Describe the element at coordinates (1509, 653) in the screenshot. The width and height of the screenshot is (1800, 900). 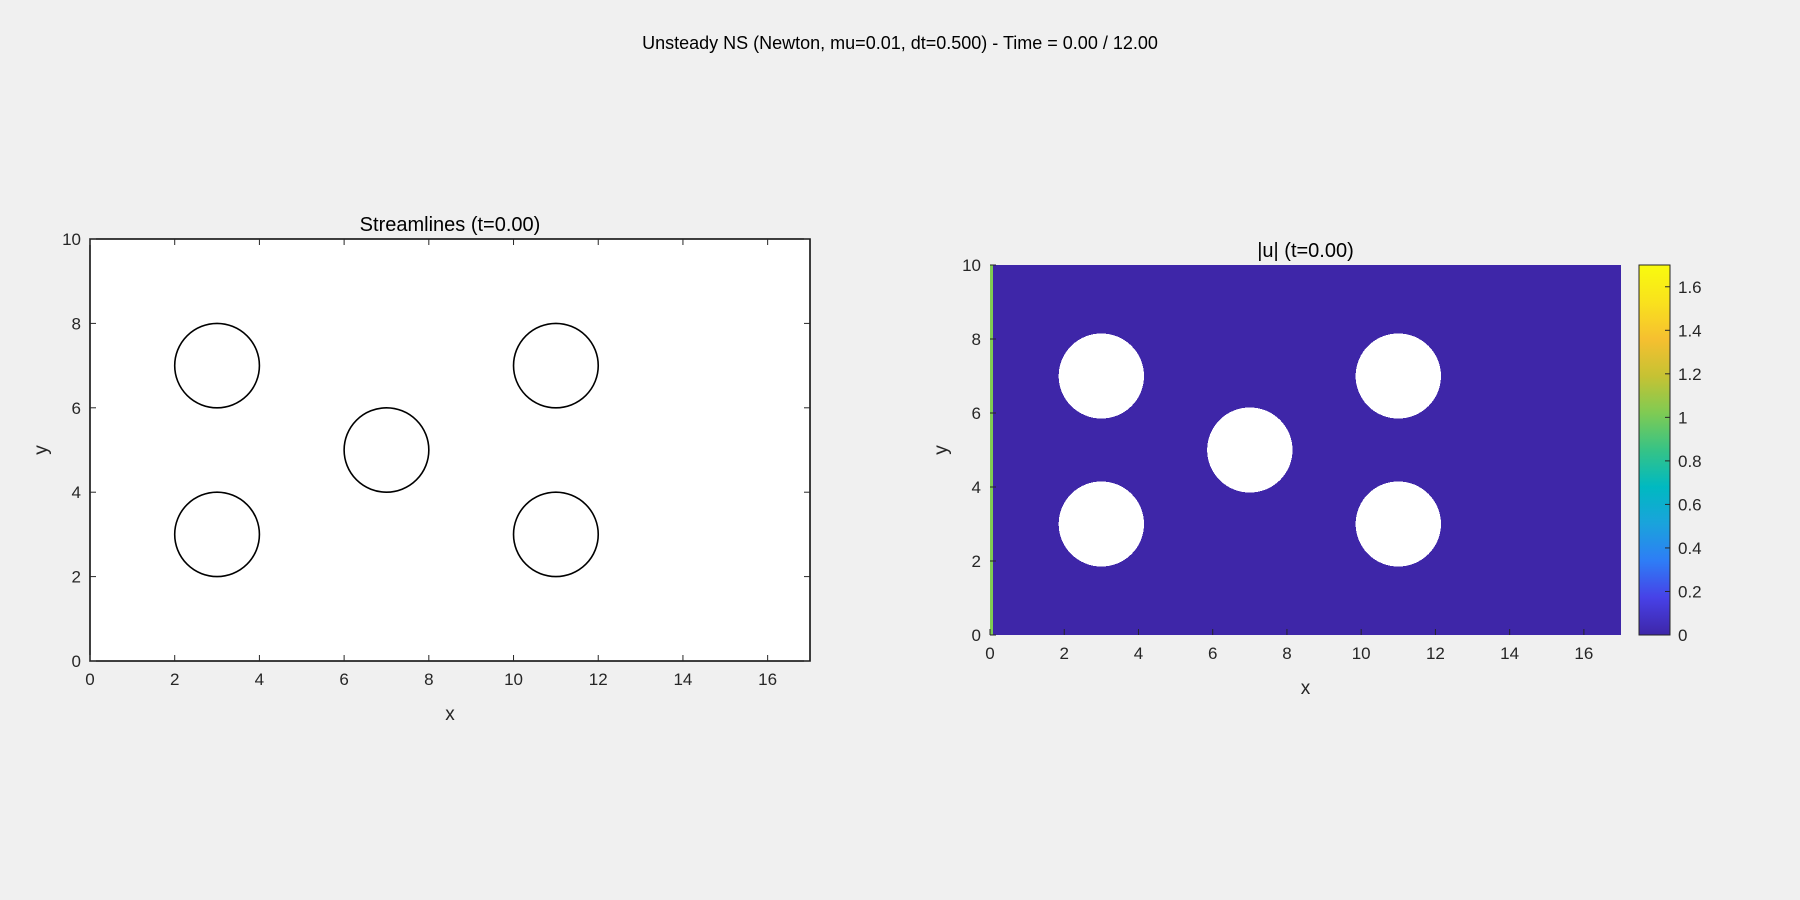
I see `velocity-x-tick-label: 14` at that location.